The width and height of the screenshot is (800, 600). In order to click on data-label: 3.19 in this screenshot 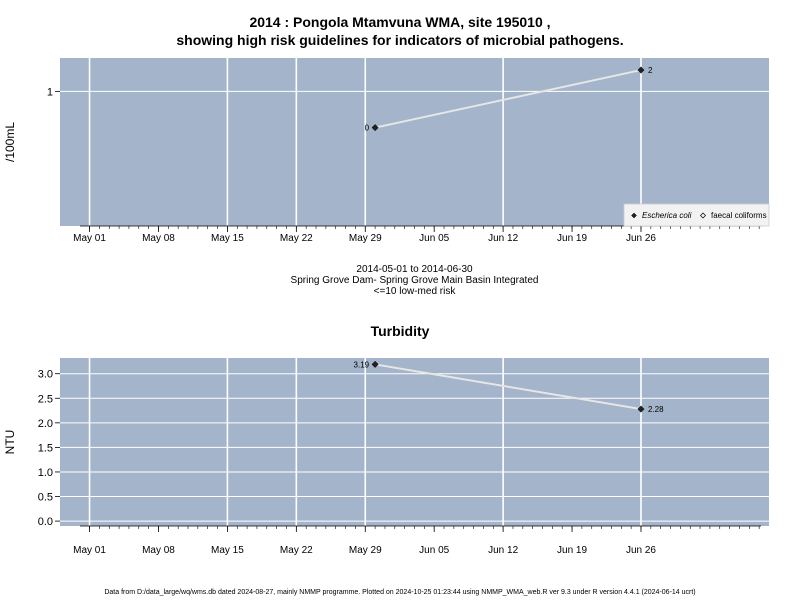, I will do `click(362, 364)`.